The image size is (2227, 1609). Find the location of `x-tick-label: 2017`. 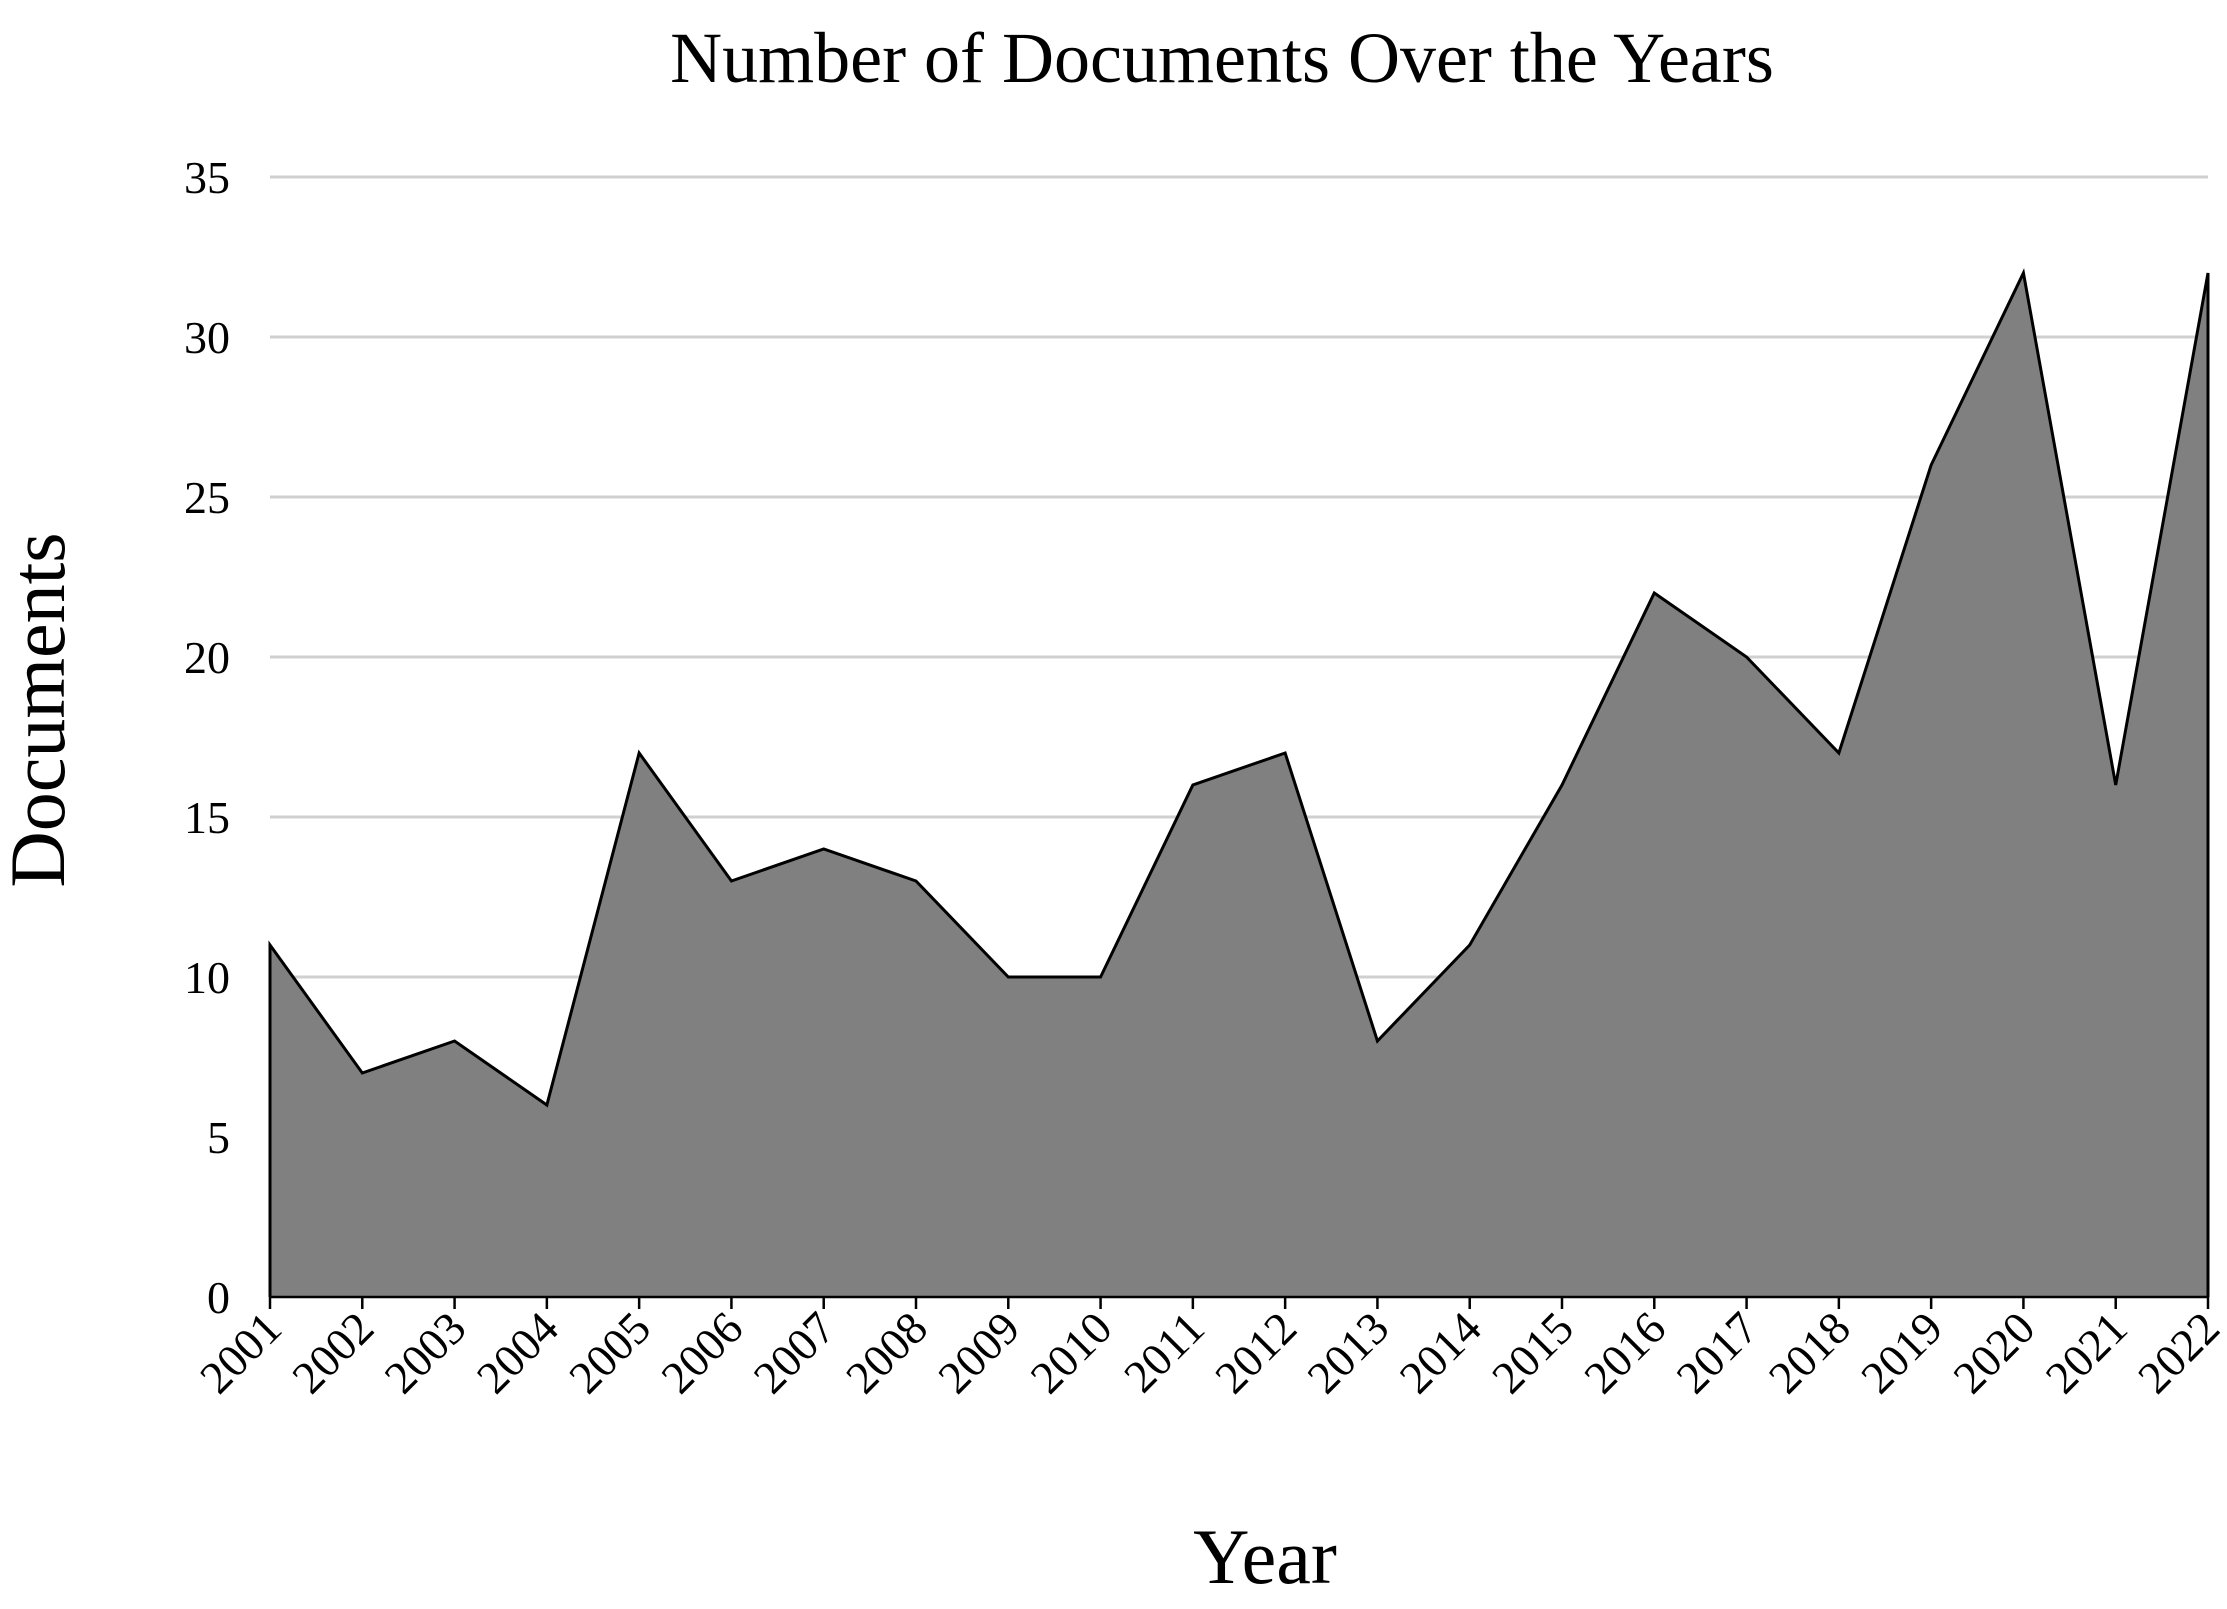

x-tick-label: 2017 is located at coordinates (1717, 1352).